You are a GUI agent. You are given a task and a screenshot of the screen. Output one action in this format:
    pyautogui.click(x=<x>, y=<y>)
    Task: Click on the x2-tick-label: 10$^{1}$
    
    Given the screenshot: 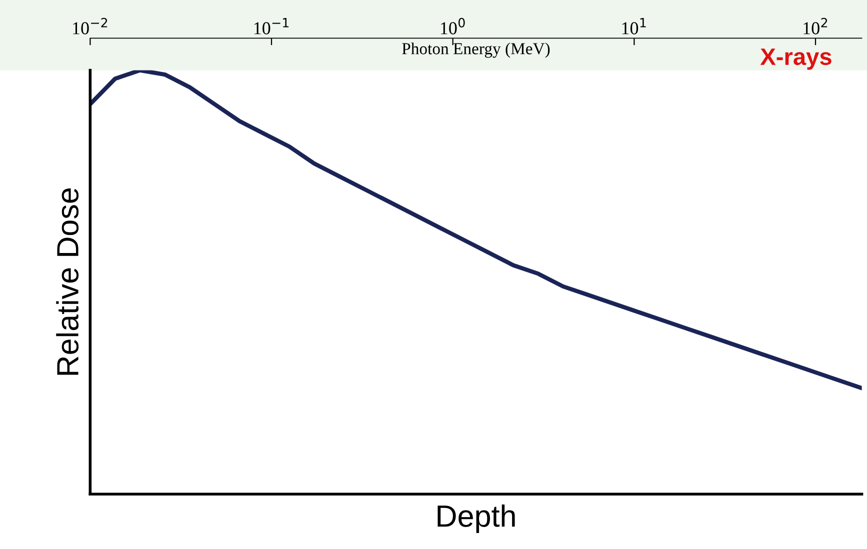 What is the action you would take?
    pyautogui.click(x=634, y=26)
    